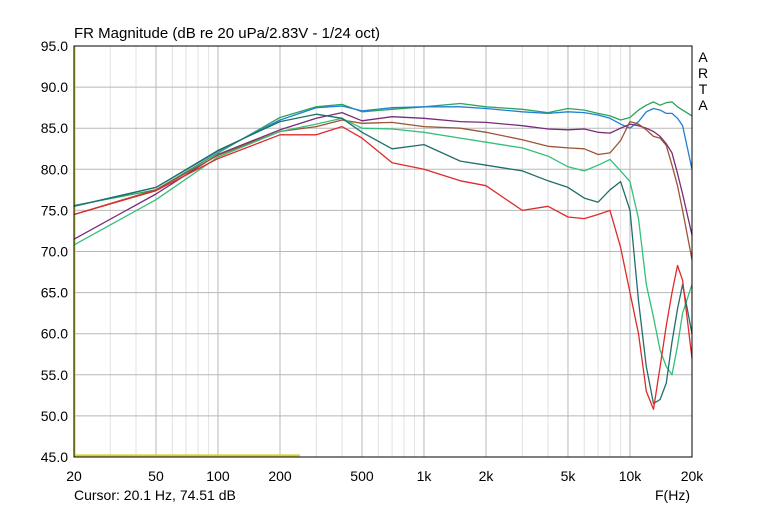  Describe the element at coordinates (280, 476) in the screenshot. I see `x-tick-label: 200` at that location.